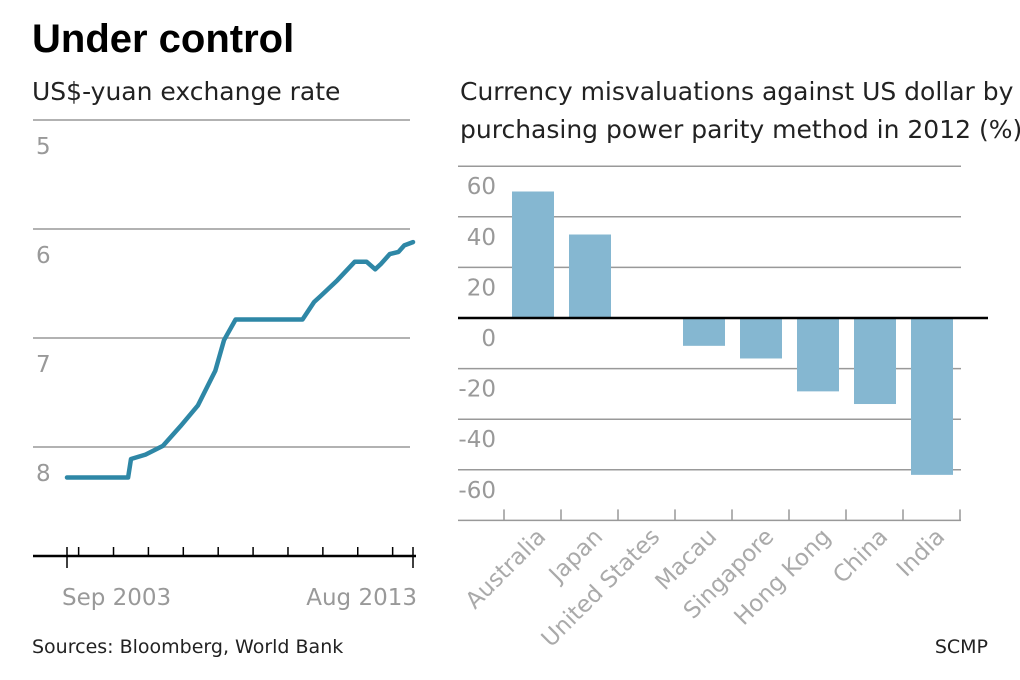  I want to click on y-tick-label: -20, so click(477, 390).